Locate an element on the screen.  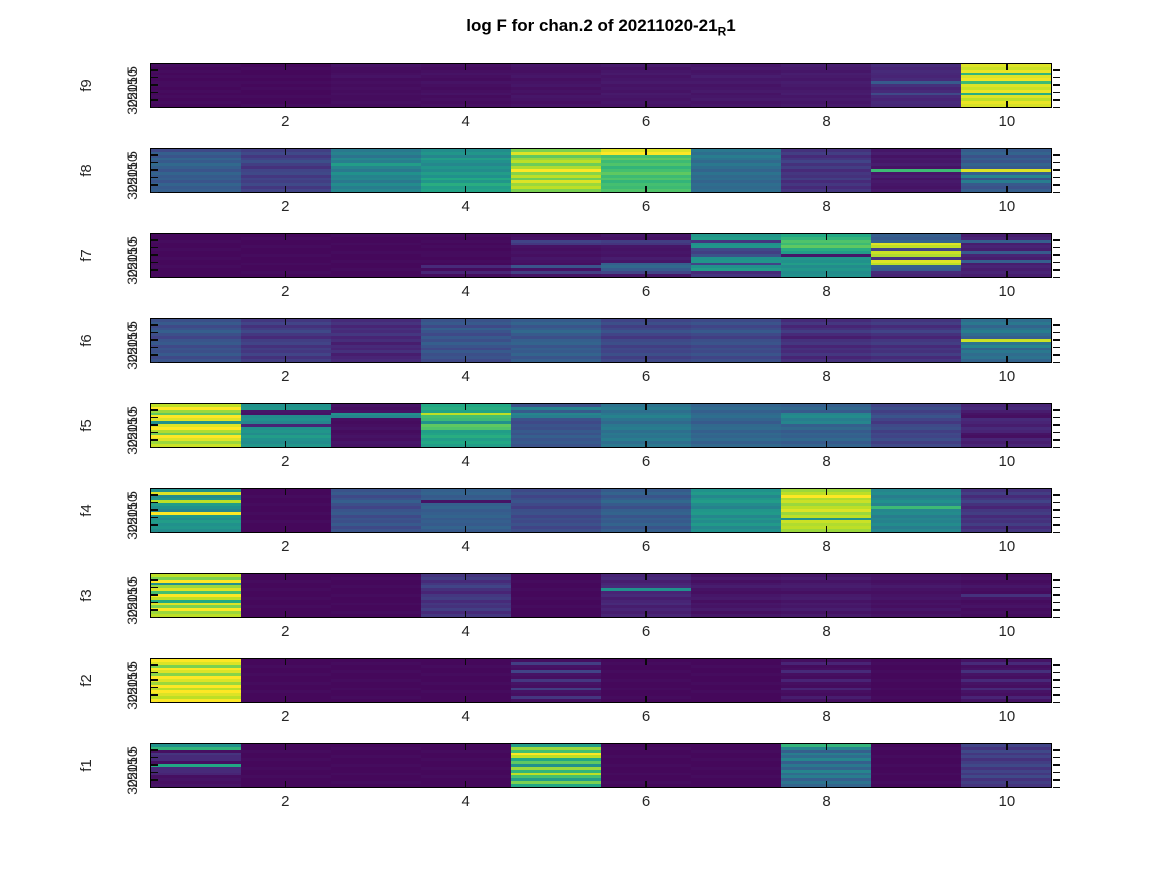
x-tick-label: 10 is located at coordinates (1007, 206).